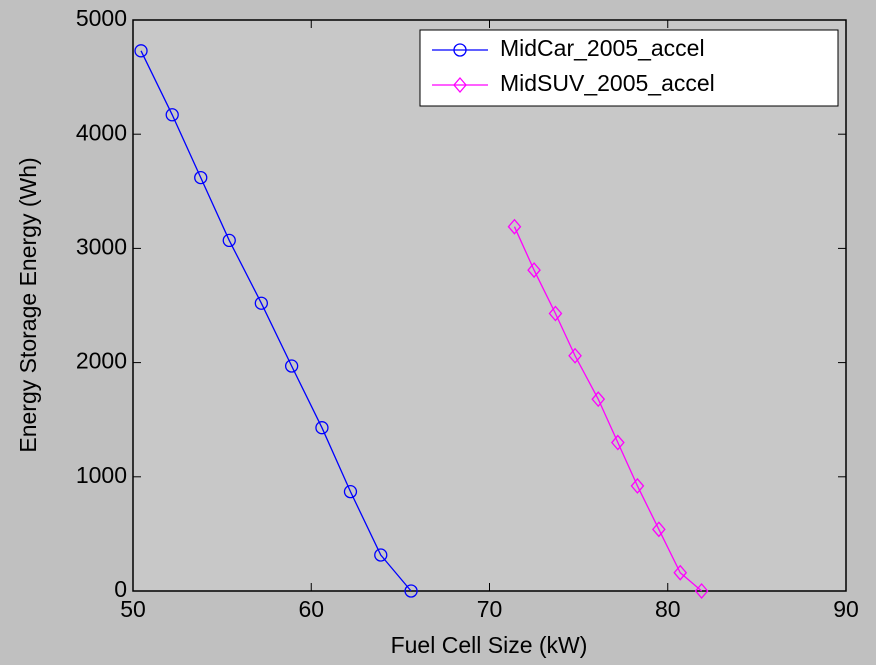 The height and width of the screenshot is (665, 876). Describe the element at coordinates (101, 246) in the screenshot. I see `y-tick-label: 3000` at that location.